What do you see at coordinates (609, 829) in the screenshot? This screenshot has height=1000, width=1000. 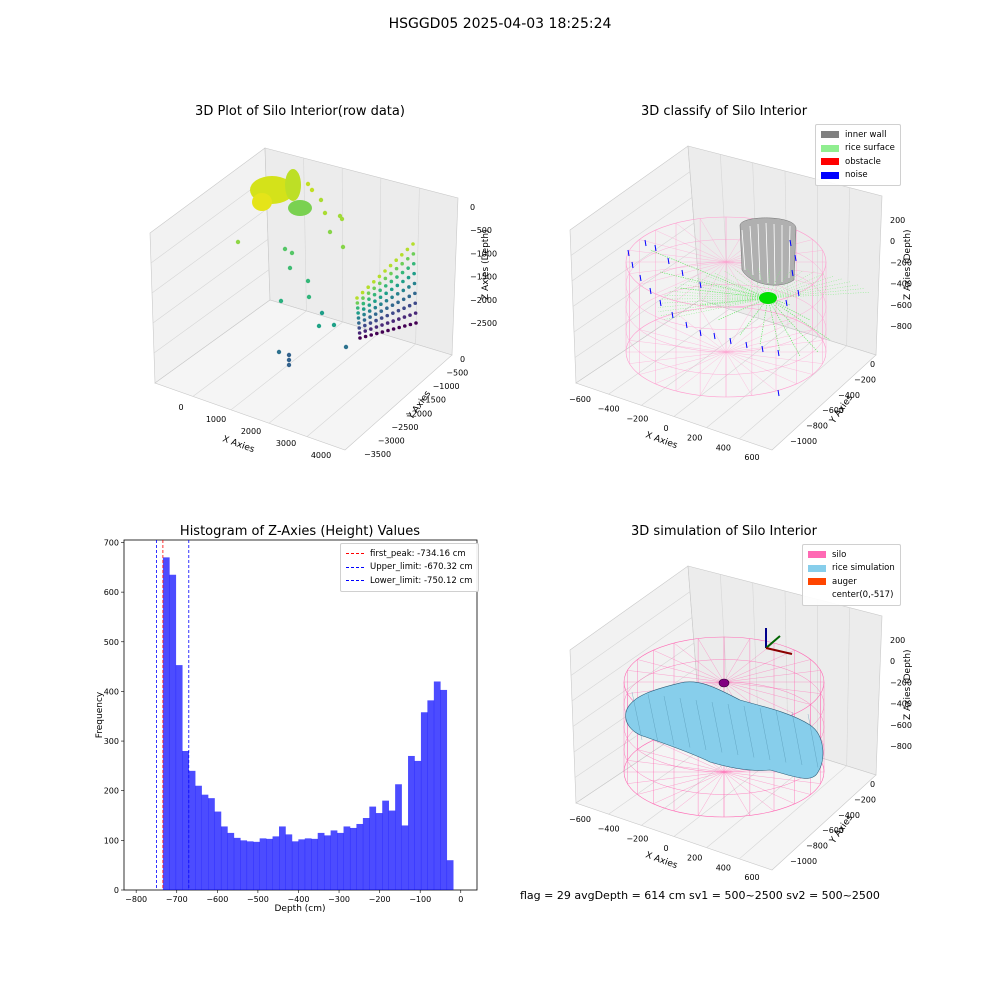 I see `simulation-xtick: −400` at bounding box center [609, 829].